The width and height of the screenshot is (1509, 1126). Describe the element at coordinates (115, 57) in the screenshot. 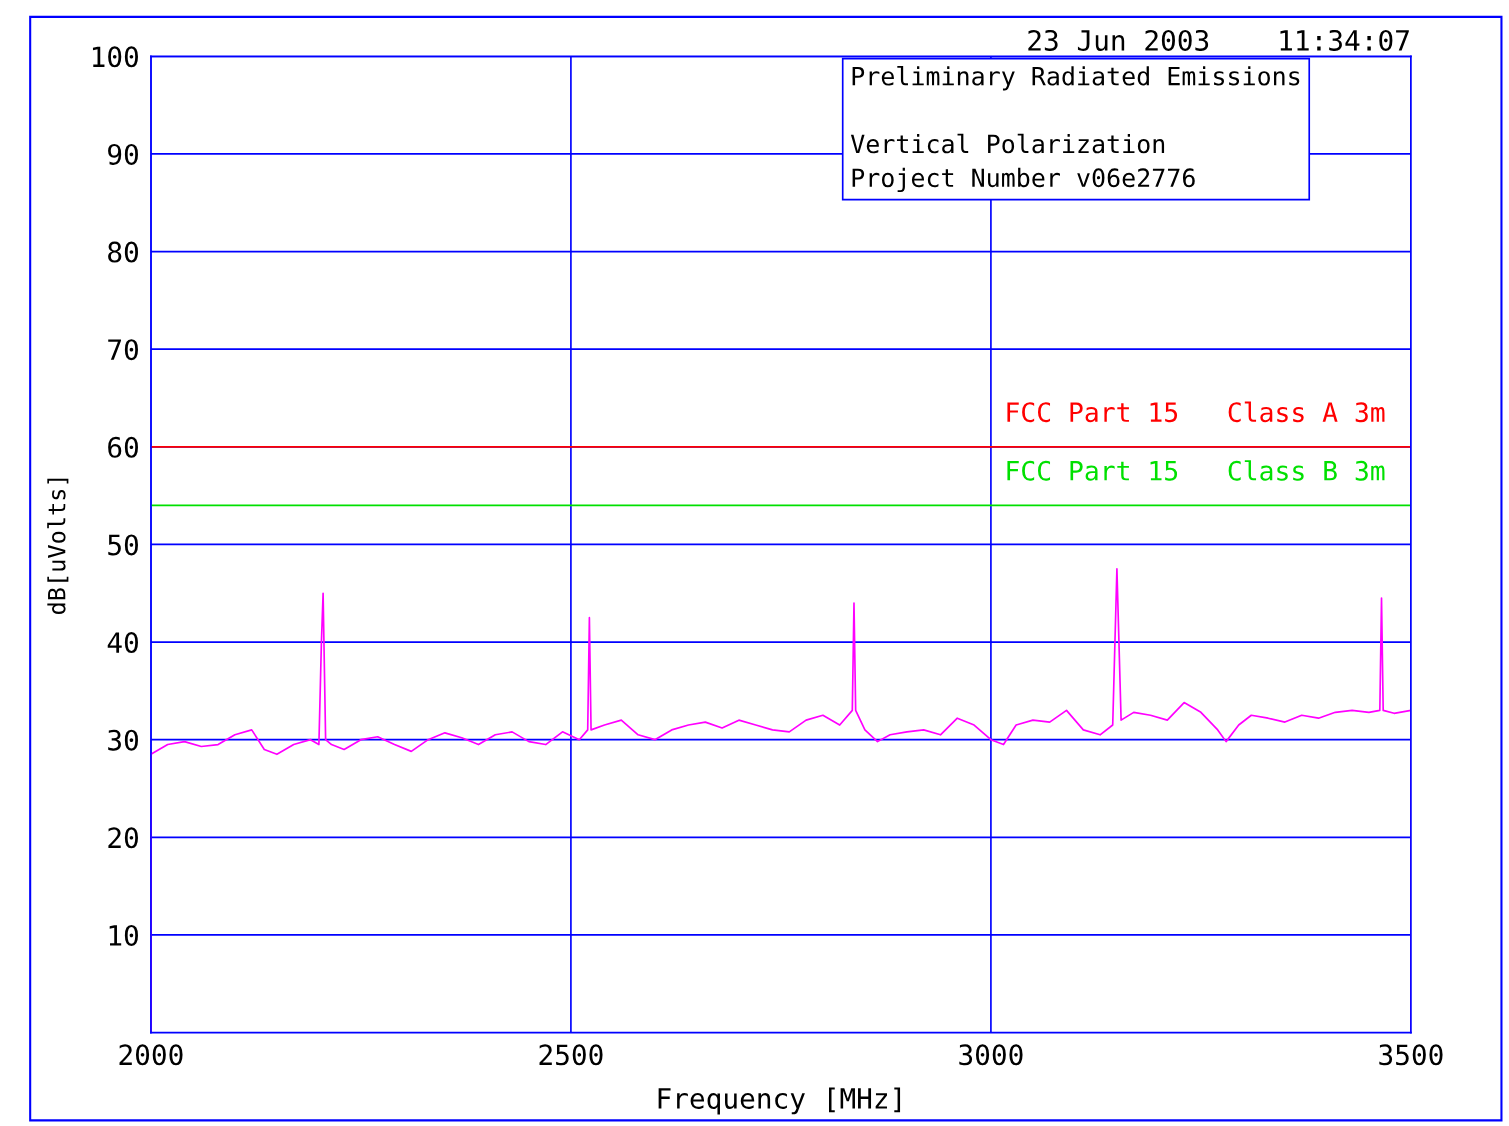

I see `y-tick-label: 100` at that location.